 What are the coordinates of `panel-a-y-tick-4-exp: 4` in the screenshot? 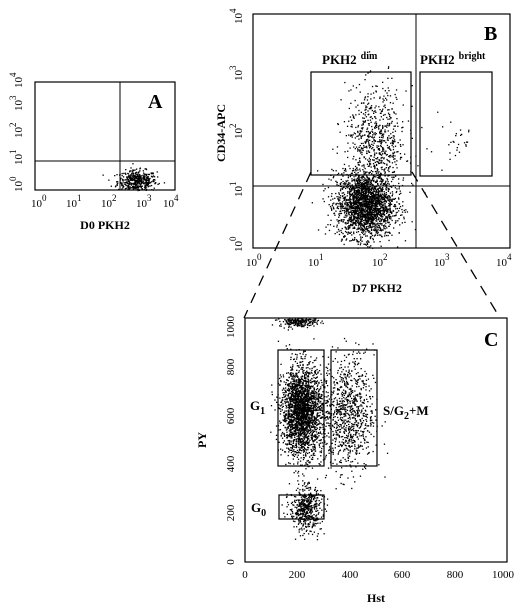 It's located at (13, 74).